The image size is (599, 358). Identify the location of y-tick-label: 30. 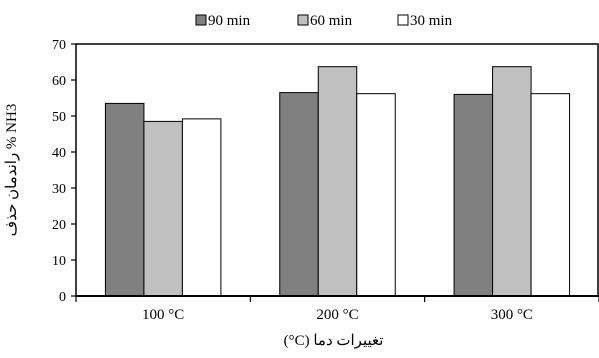
(59, 189).